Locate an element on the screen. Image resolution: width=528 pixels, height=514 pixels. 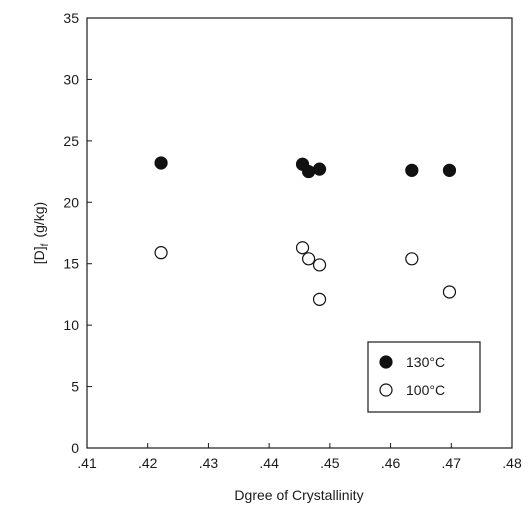
x-tick-label: .41 is located at coordinates (87, 463).